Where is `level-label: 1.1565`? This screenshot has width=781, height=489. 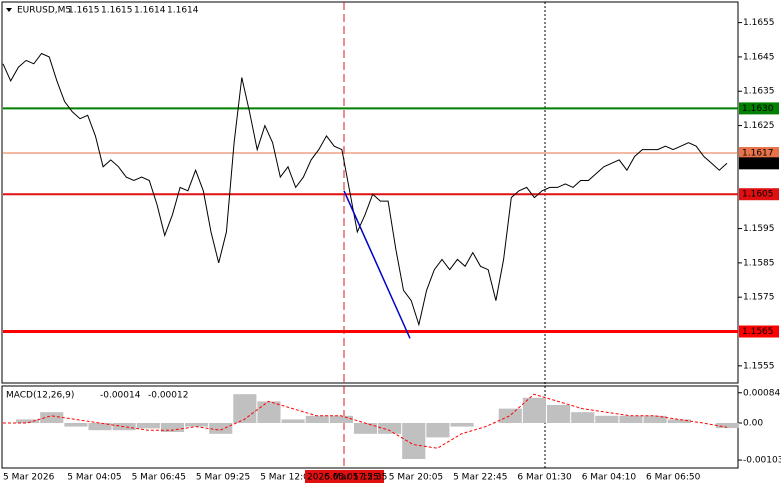
level-label: 1.1565 is located at coordinates (758, 332).